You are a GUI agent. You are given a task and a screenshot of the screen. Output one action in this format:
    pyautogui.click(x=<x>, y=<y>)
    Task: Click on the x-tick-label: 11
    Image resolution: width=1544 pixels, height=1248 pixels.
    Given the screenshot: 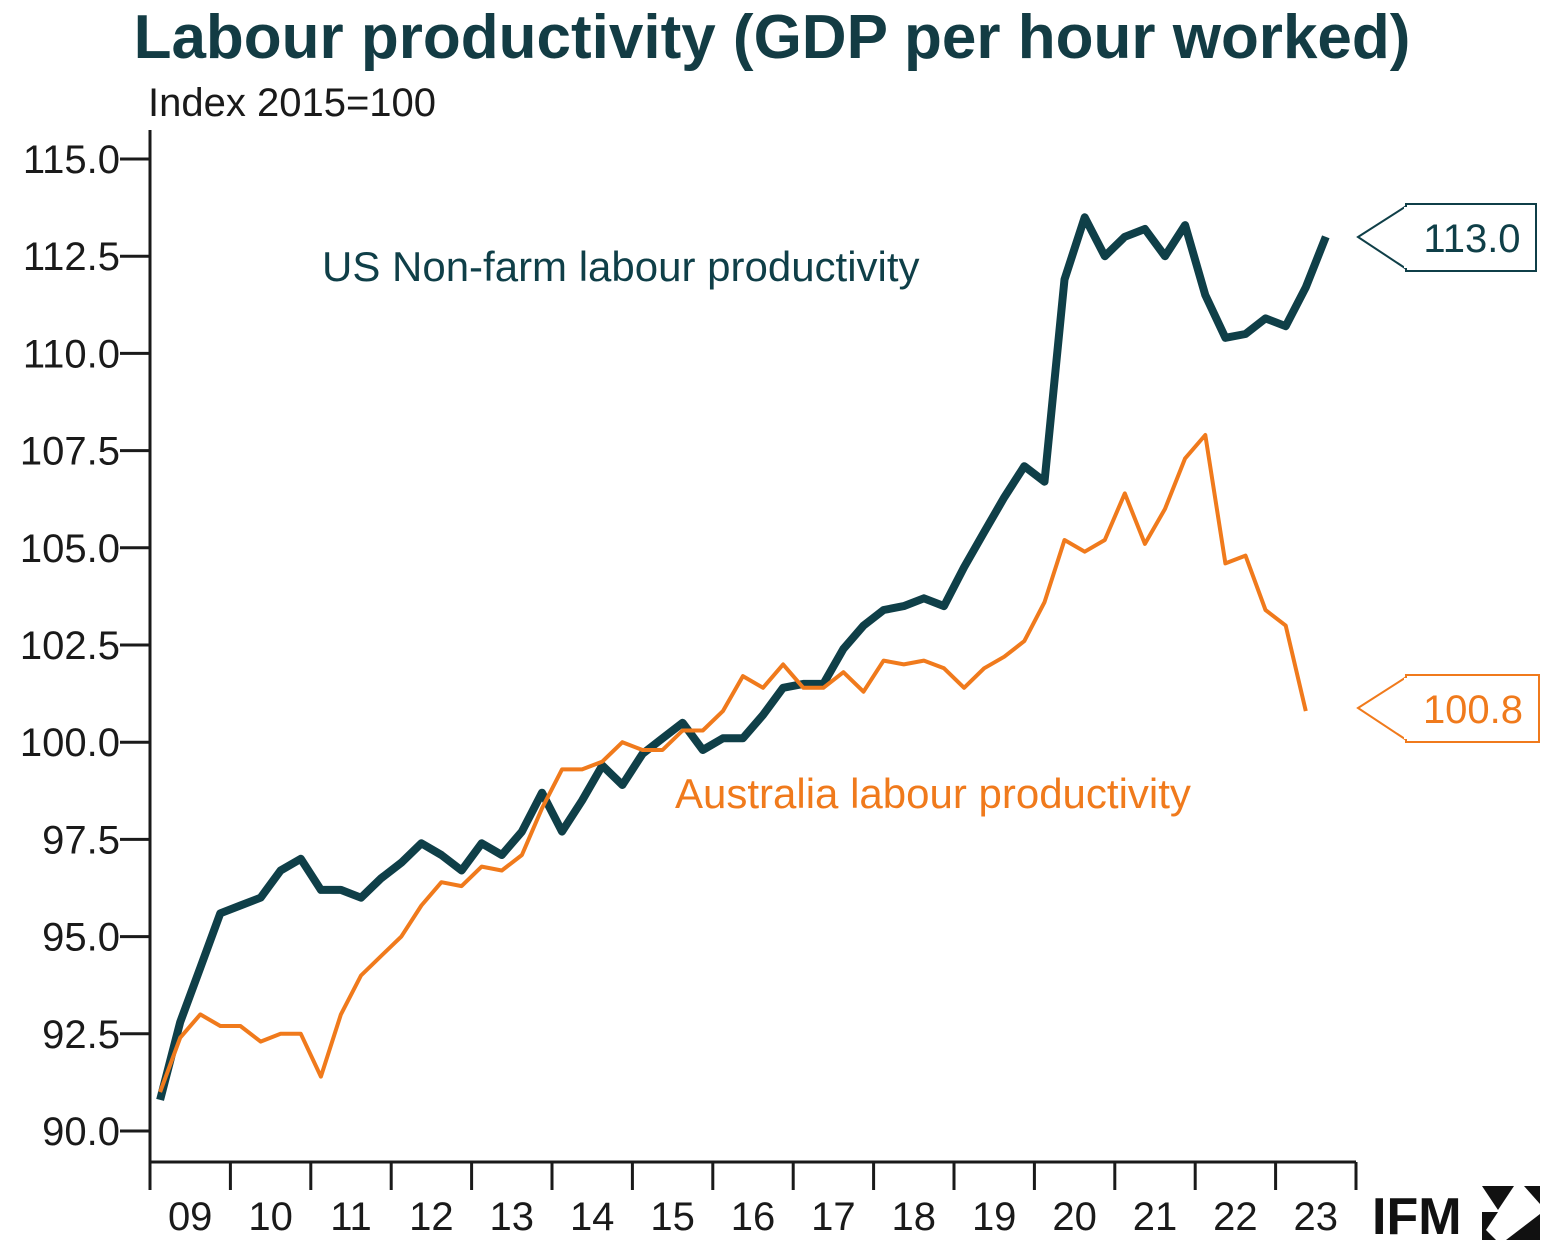 What is the action you would take?
    pyautogui.click(x=351, y=1217)
    